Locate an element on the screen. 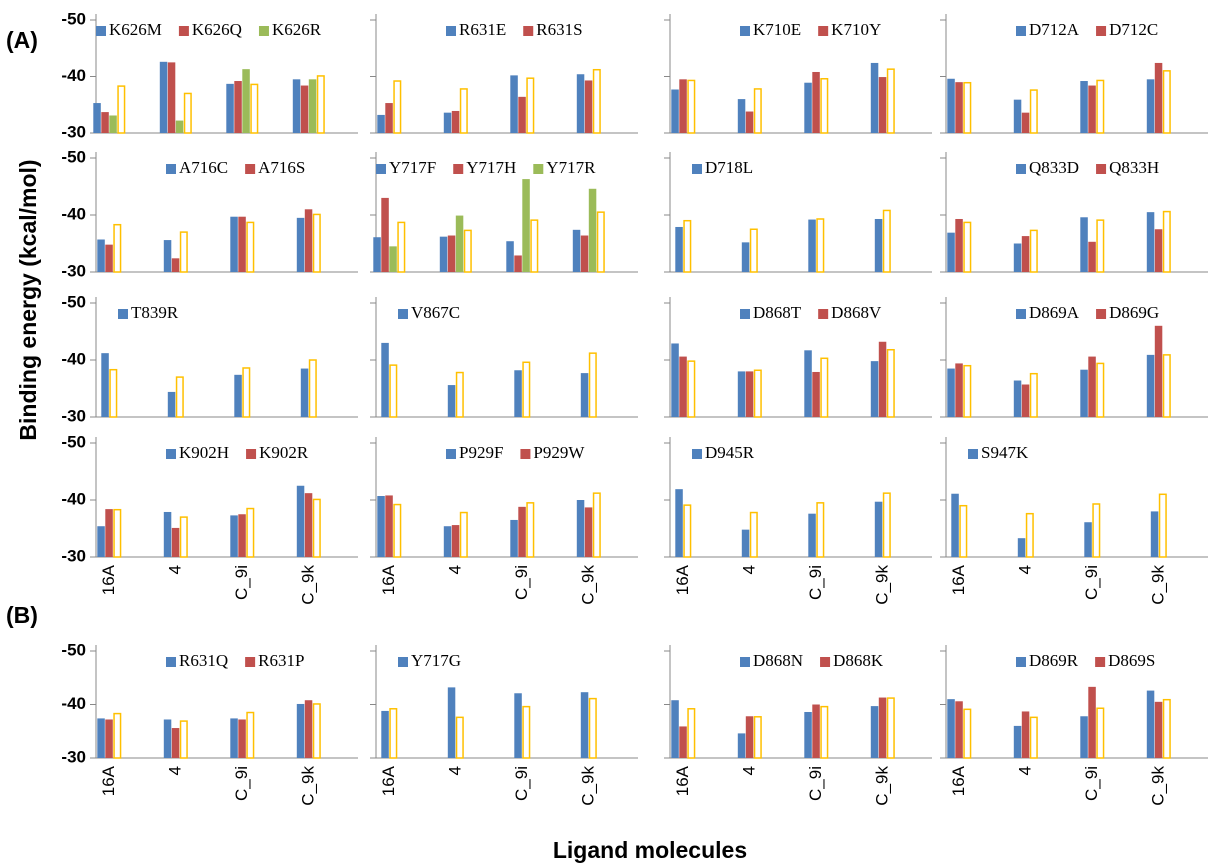 The image size is (1214, 866). legend-label: D712A is located at coordinates (1054, 29).